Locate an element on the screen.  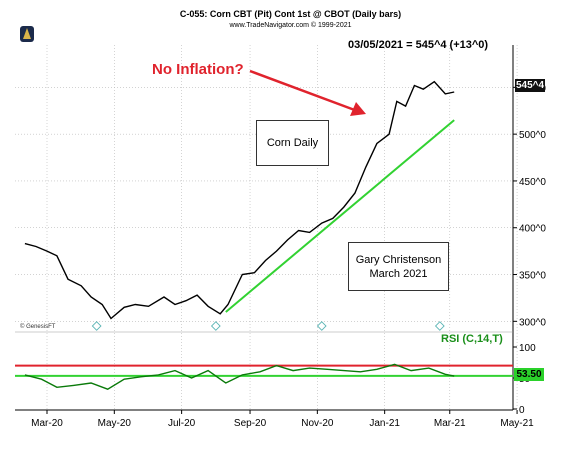
time-tick-label: Mar-21 is located at coordinates (450, 423).